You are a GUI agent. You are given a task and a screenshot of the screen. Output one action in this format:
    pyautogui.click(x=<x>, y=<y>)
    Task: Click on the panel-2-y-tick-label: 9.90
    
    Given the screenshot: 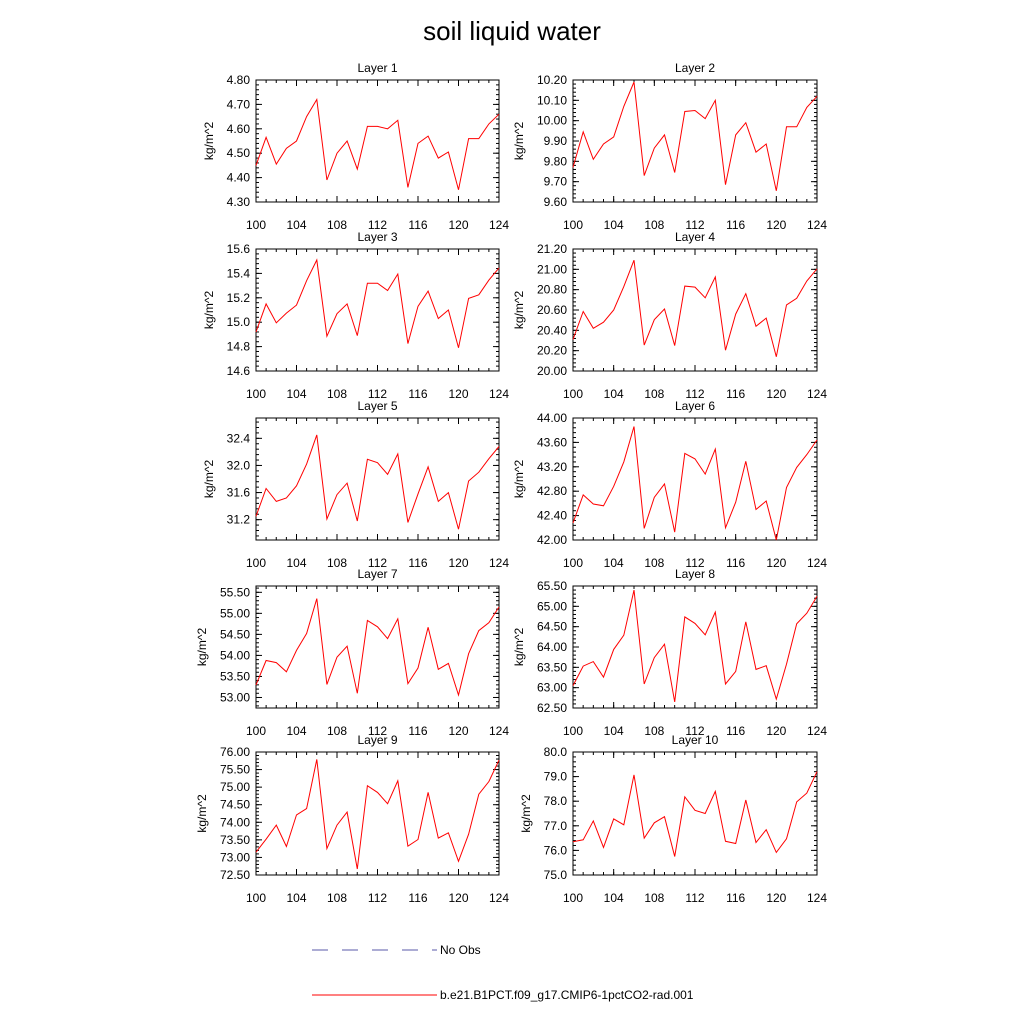 What is the action you would take?
    pyautogui.click(x=556, y=141)
    